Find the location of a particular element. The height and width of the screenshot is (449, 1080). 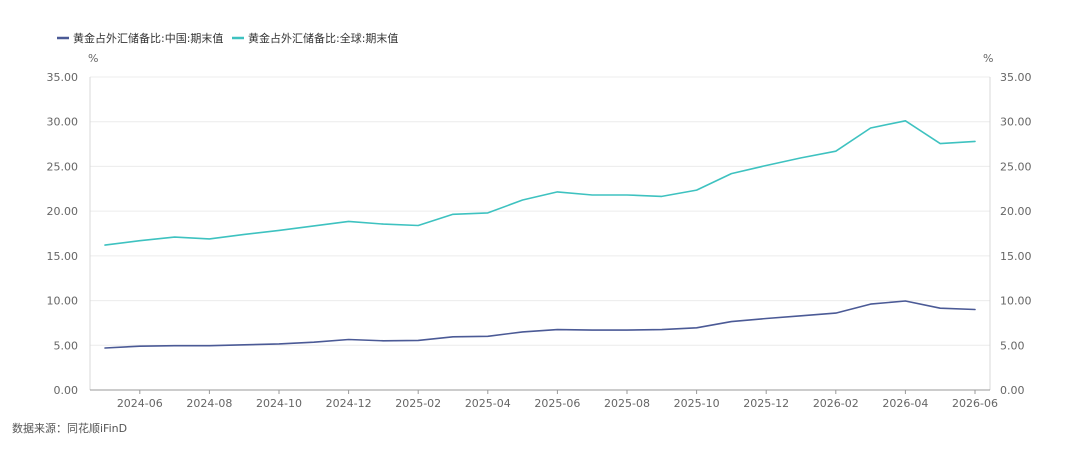

y-axis-unit-left: % is located at coordinates (93, 58).